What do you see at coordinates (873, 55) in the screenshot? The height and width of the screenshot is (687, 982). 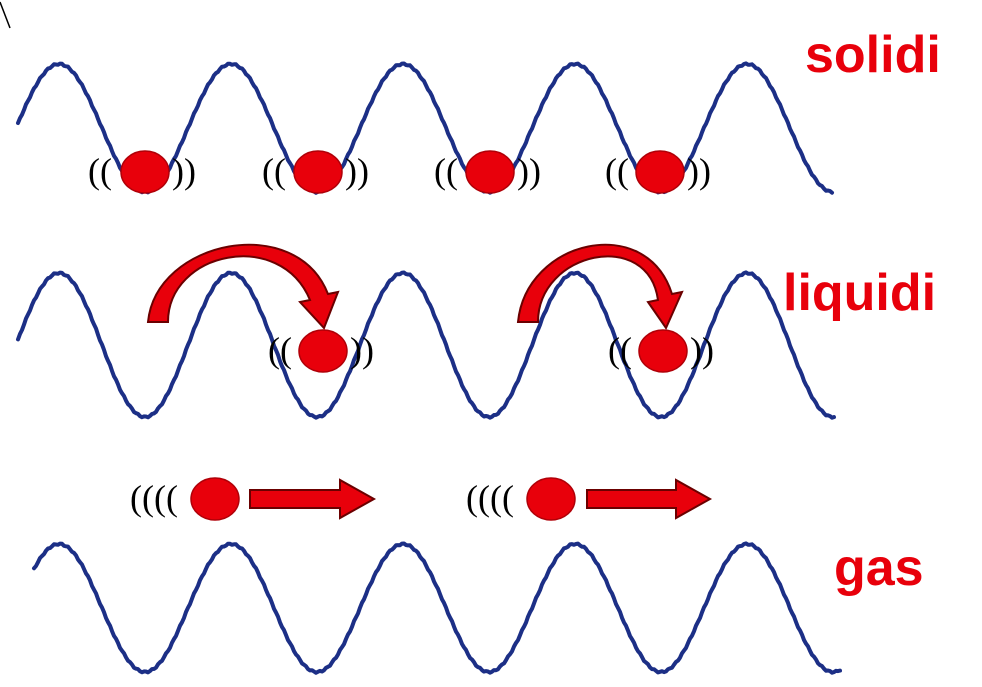 I see `label-solidi: solidi` at bounding box center [873, 55].